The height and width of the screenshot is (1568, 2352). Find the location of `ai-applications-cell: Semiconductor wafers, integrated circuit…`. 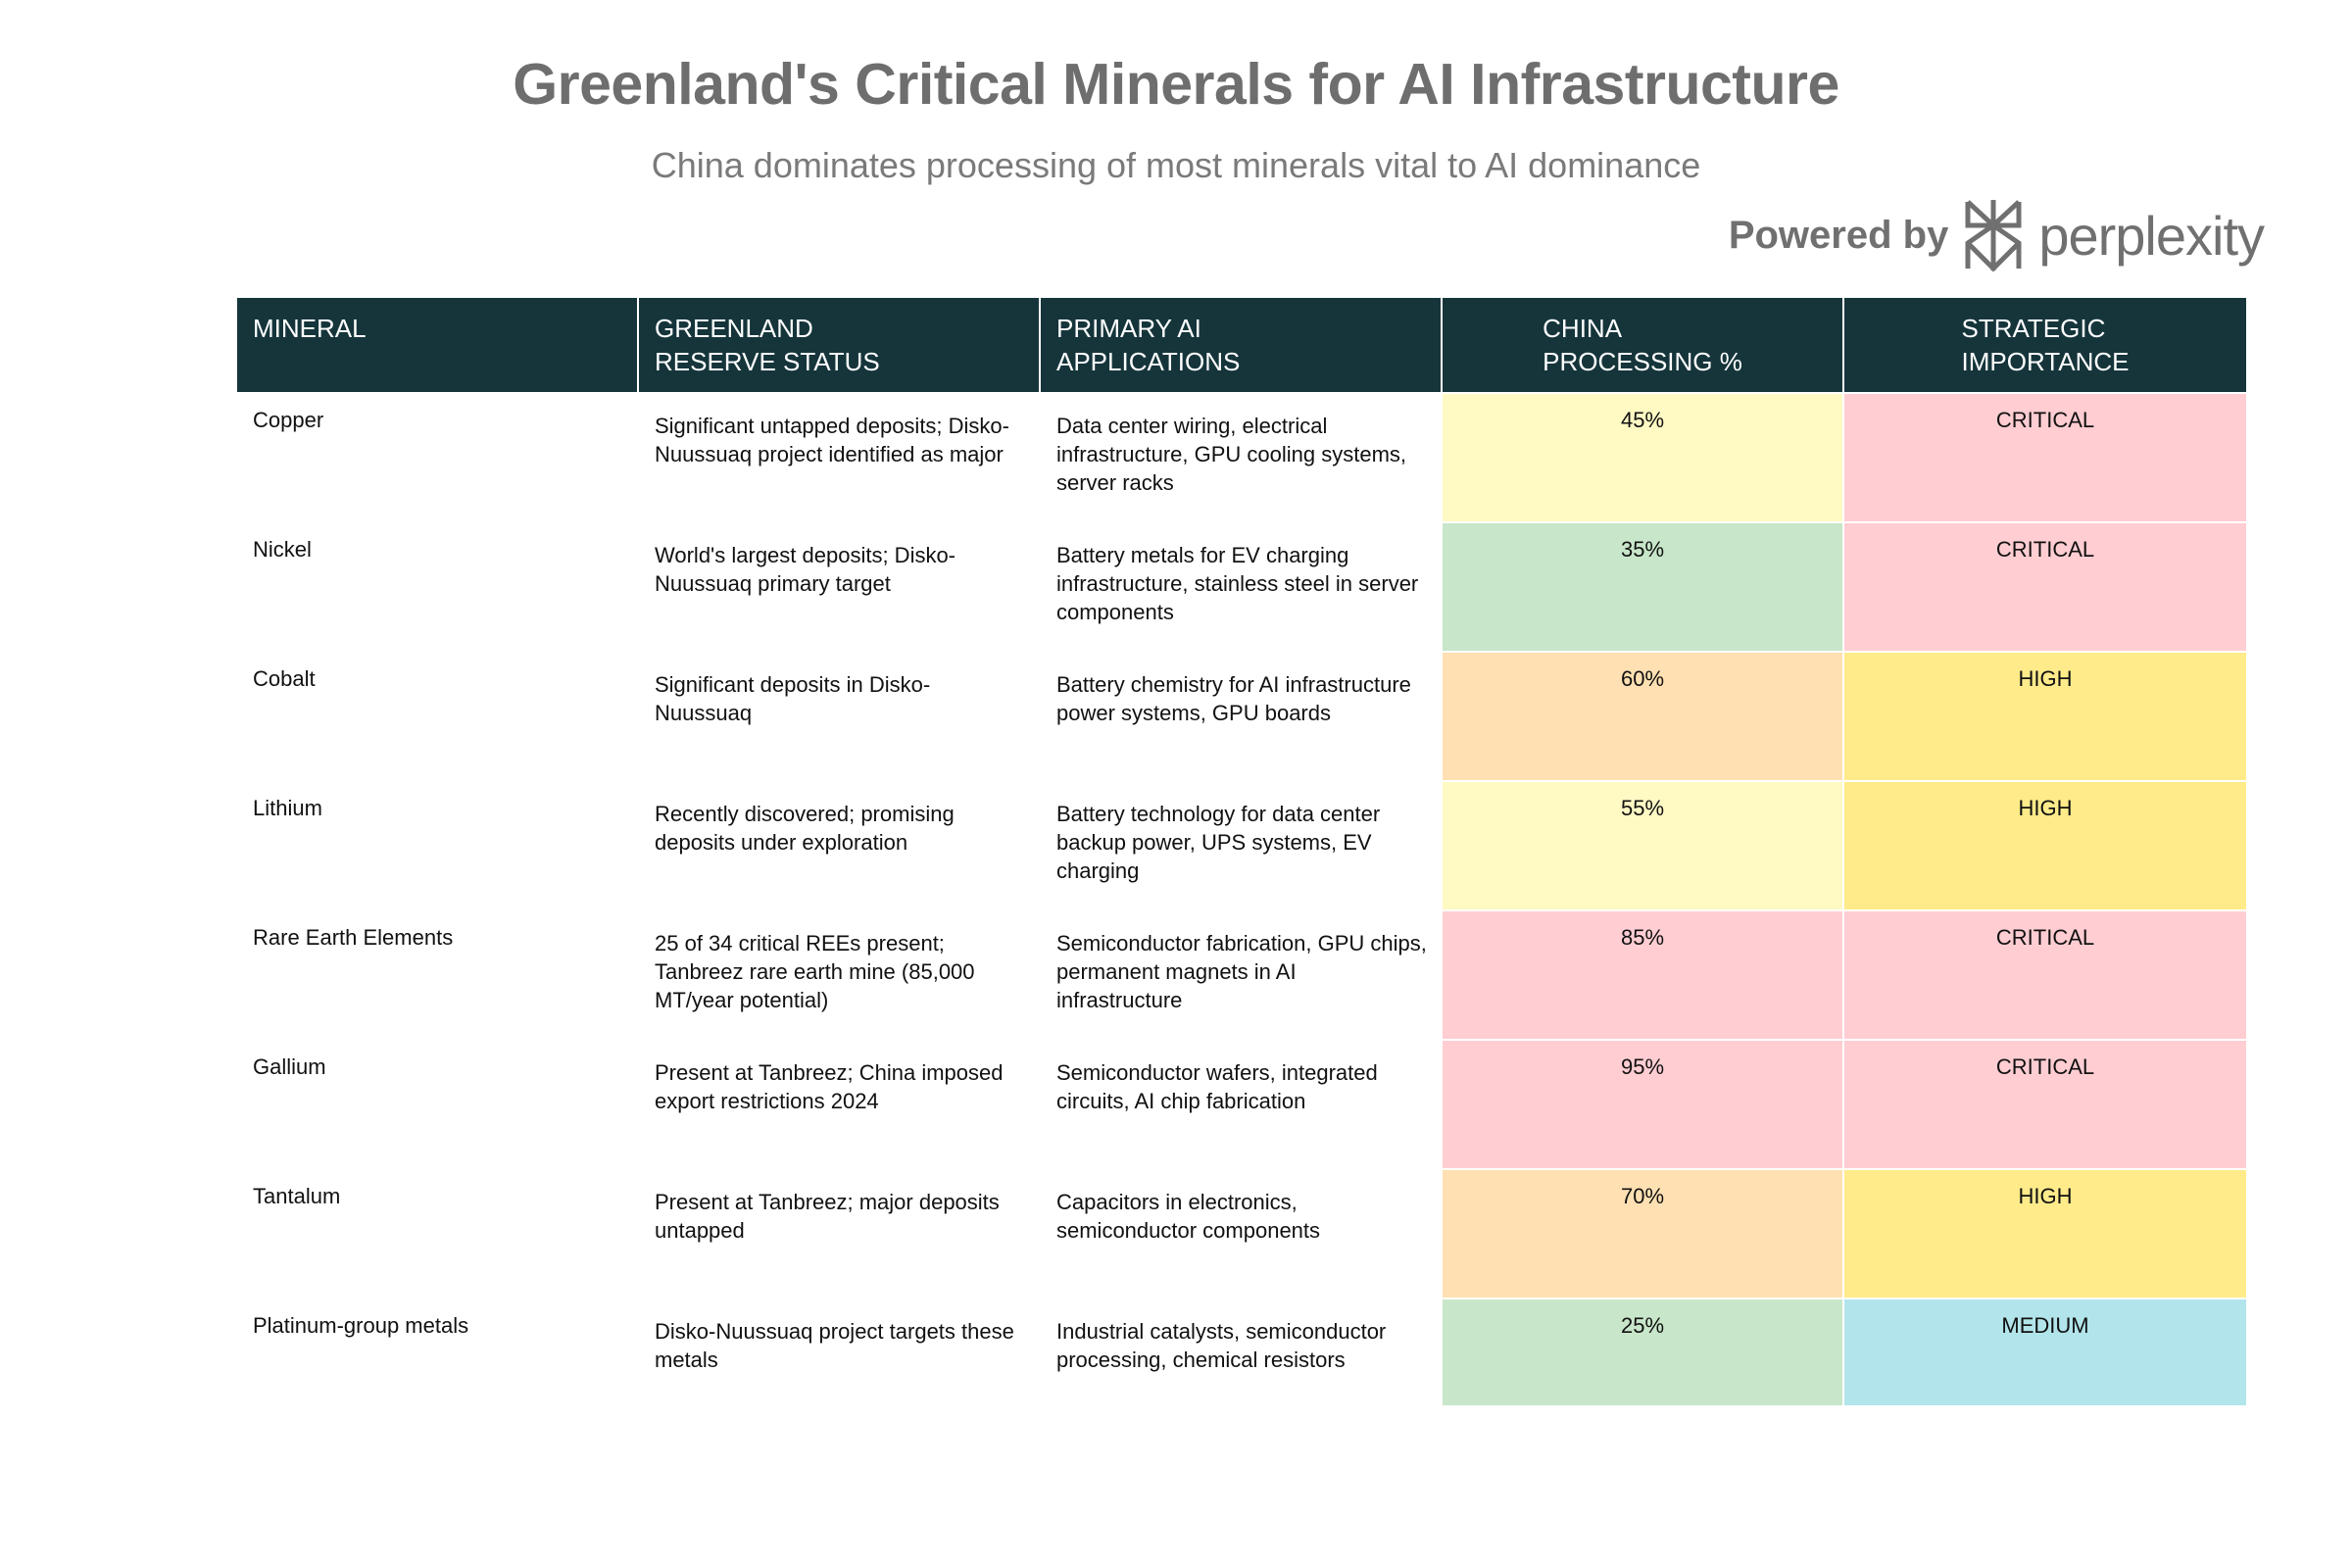

ai-applications-cell: Semiconductor wafers, integrated circuit… is located at coordinates (1217, 1086).